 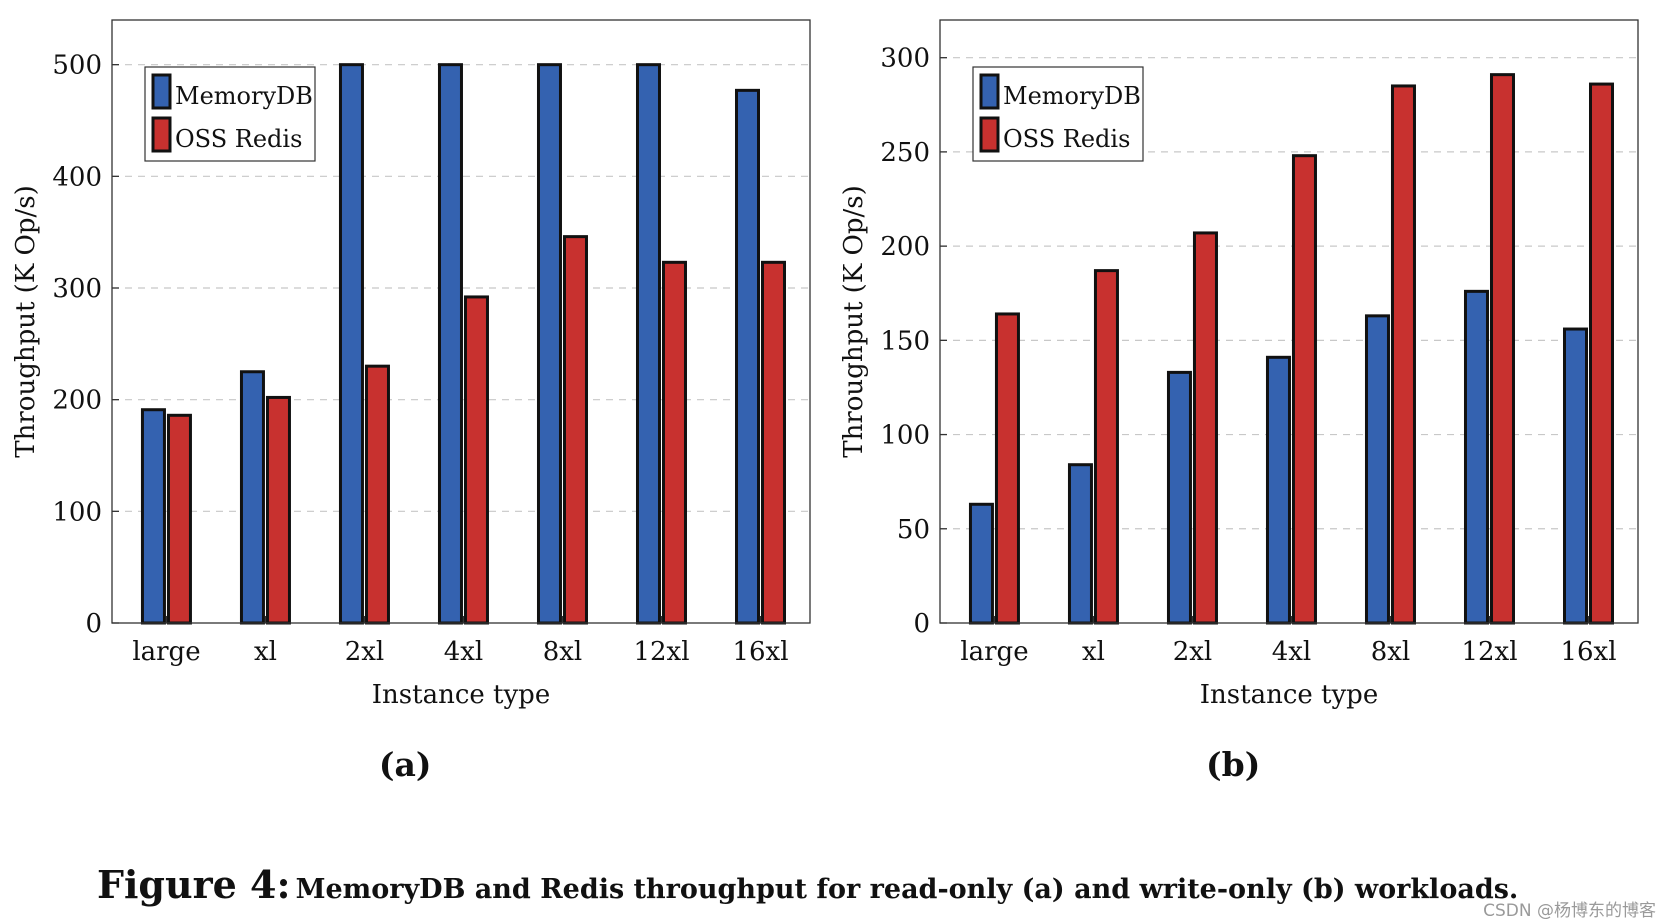 I want to click on panel-label: (a), so click(x=405, y=764).